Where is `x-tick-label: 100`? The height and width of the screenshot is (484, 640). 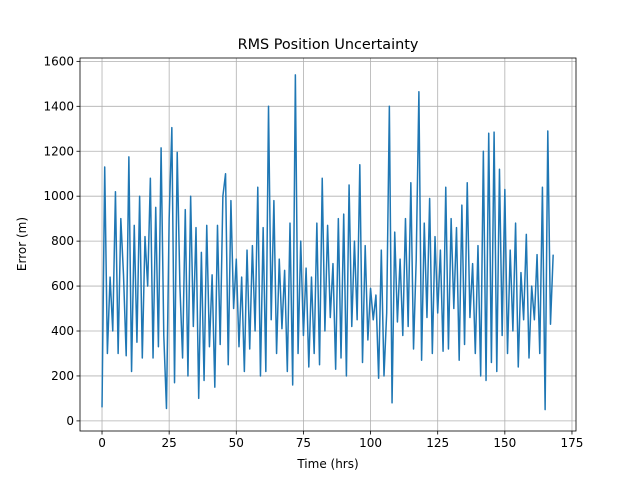
x-tick-label: 100 is located at coordinates (370, 443).